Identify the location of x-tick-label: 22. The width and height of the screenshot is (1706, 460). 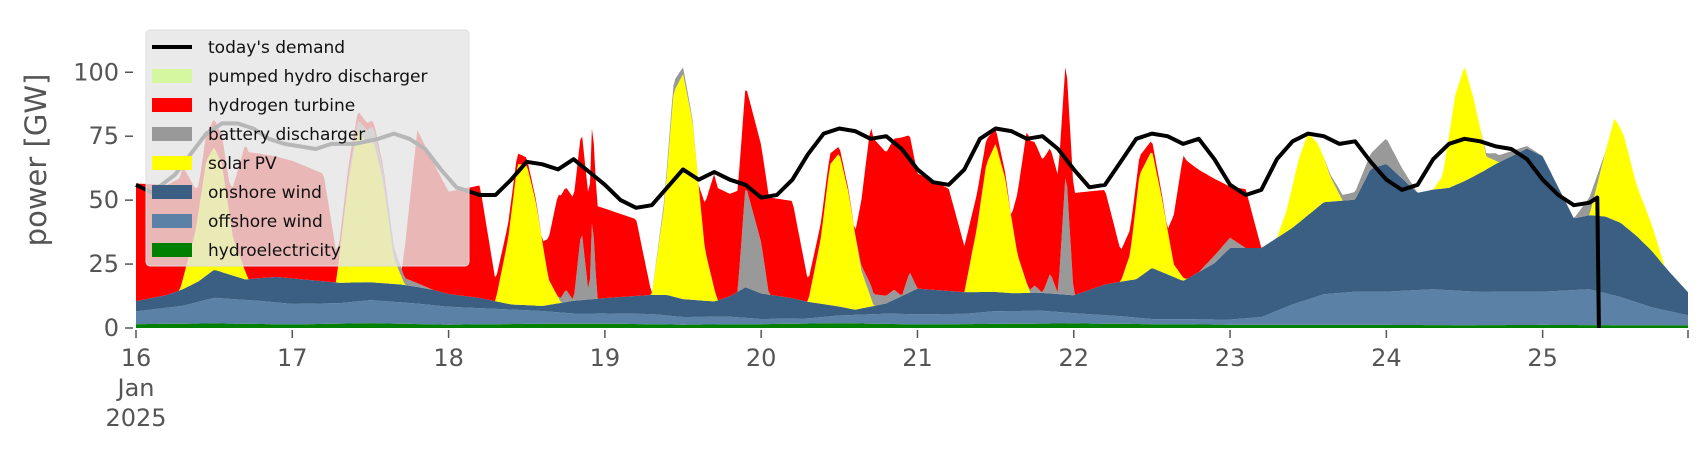
(1073, 358).